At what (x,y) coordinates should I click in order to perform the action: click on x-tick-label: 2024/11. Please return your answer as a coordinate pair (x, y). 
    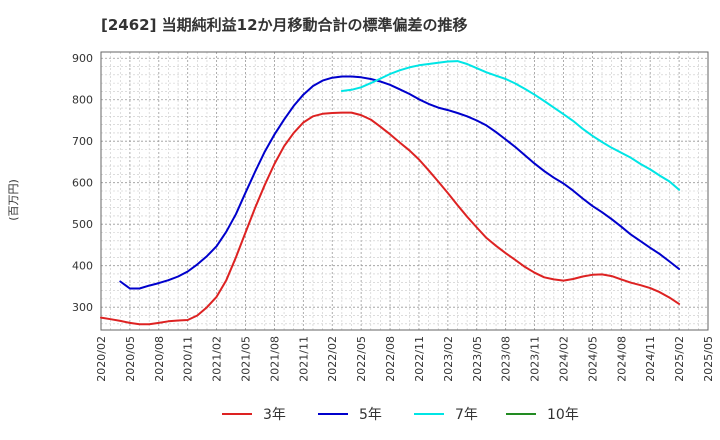
    Looking at the image, I should click on (650, 359).